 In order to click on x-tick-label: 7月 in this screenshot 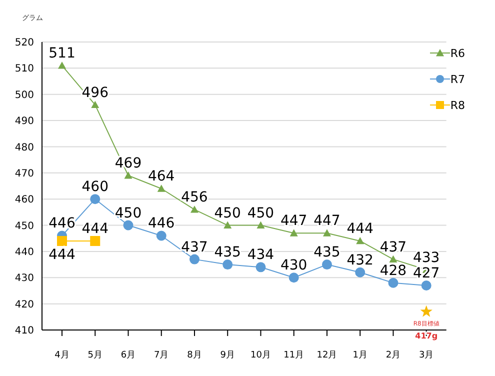, I will do `click(161, 355)`.